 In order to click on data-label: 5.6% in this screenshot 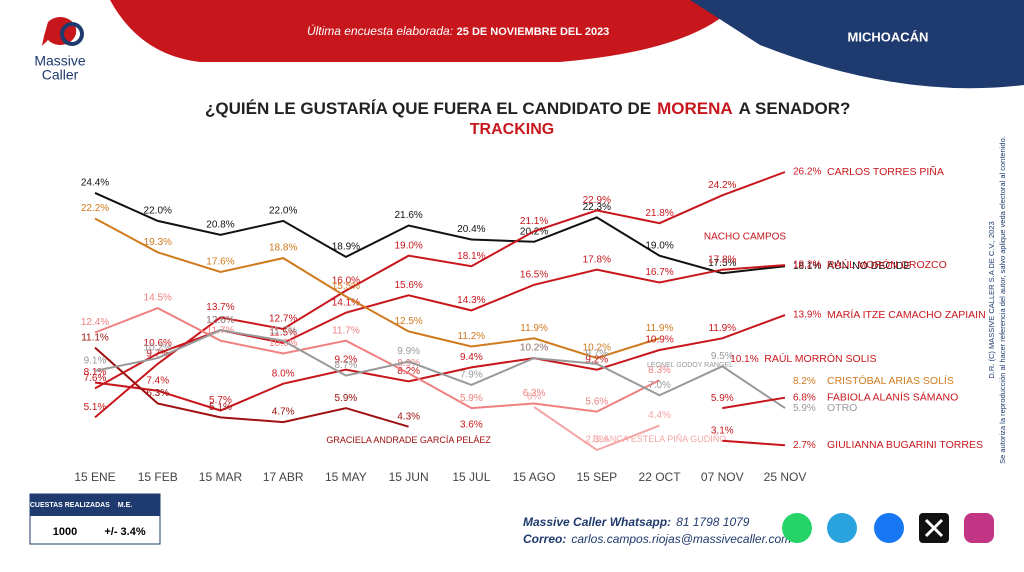, I will do `click(596, 401)`.